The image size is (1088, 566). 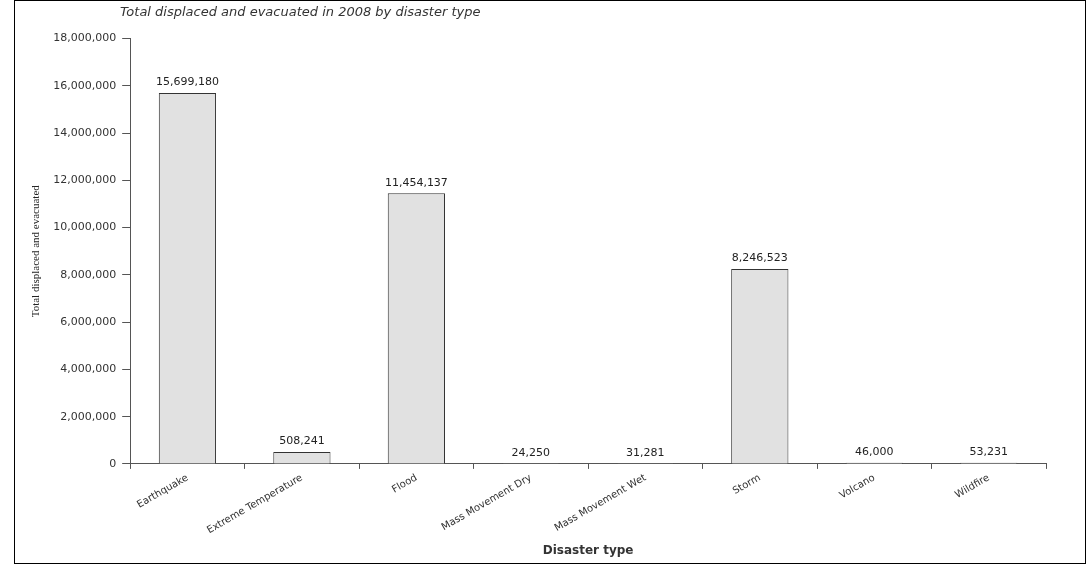 What do you see at coordinates (88, 369) in the screenshot?
I see `y-tick-label: 4,000,000` at bounding box center [88, 369].